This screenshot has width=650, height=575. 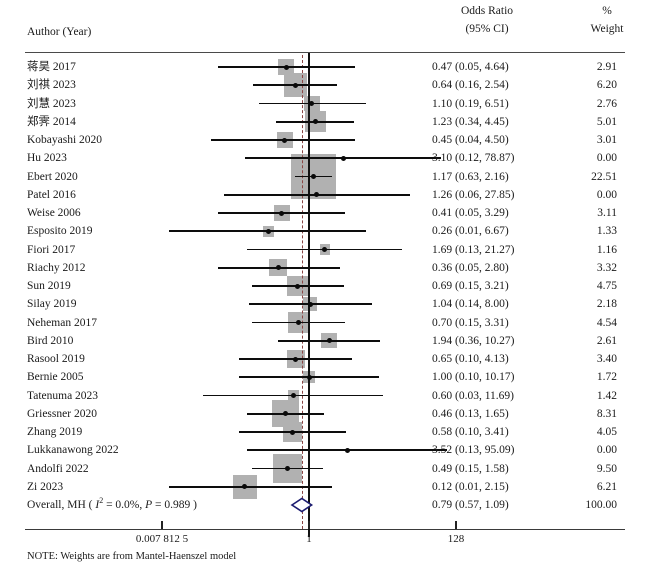 What do you see at coordinates (309, 539) in the screenshot?
I see `x-axis-tick-label: 1` at bounding box center [309, 539].